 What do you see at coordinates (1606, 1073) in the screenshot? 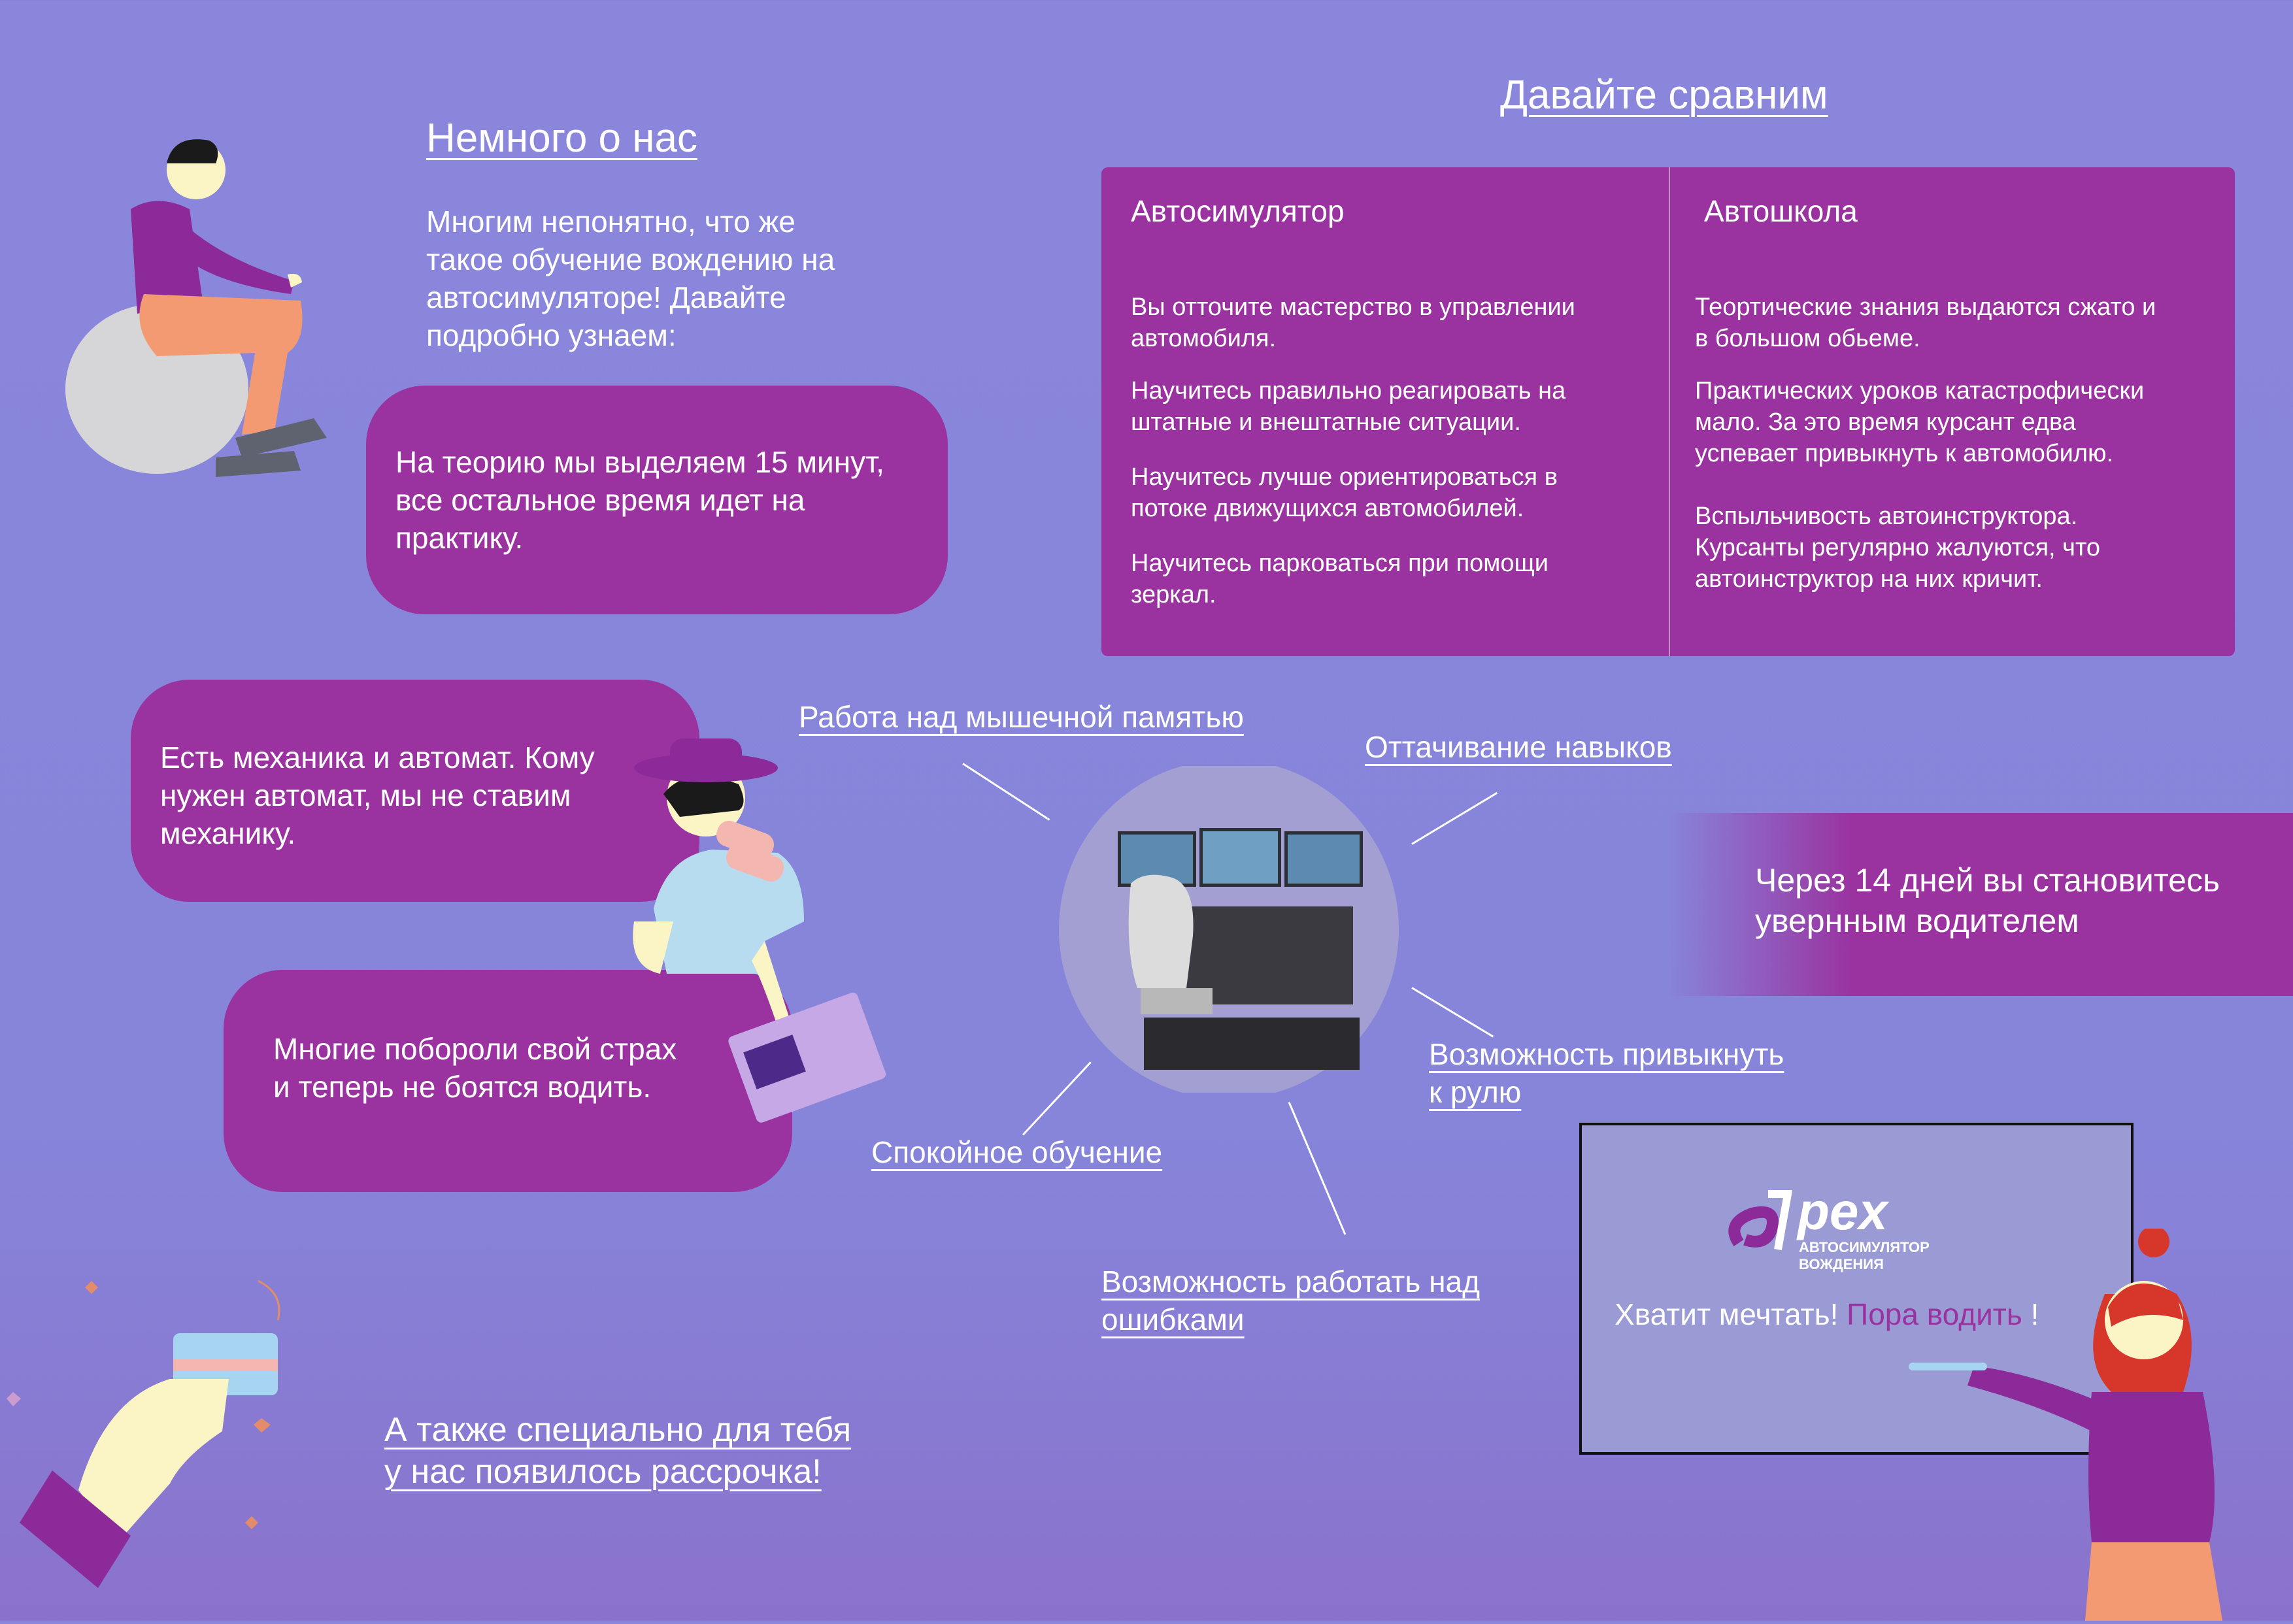
I see `wheel-label: Возможность привыкнуть к рулю` at bounding box center [1606, 1073].